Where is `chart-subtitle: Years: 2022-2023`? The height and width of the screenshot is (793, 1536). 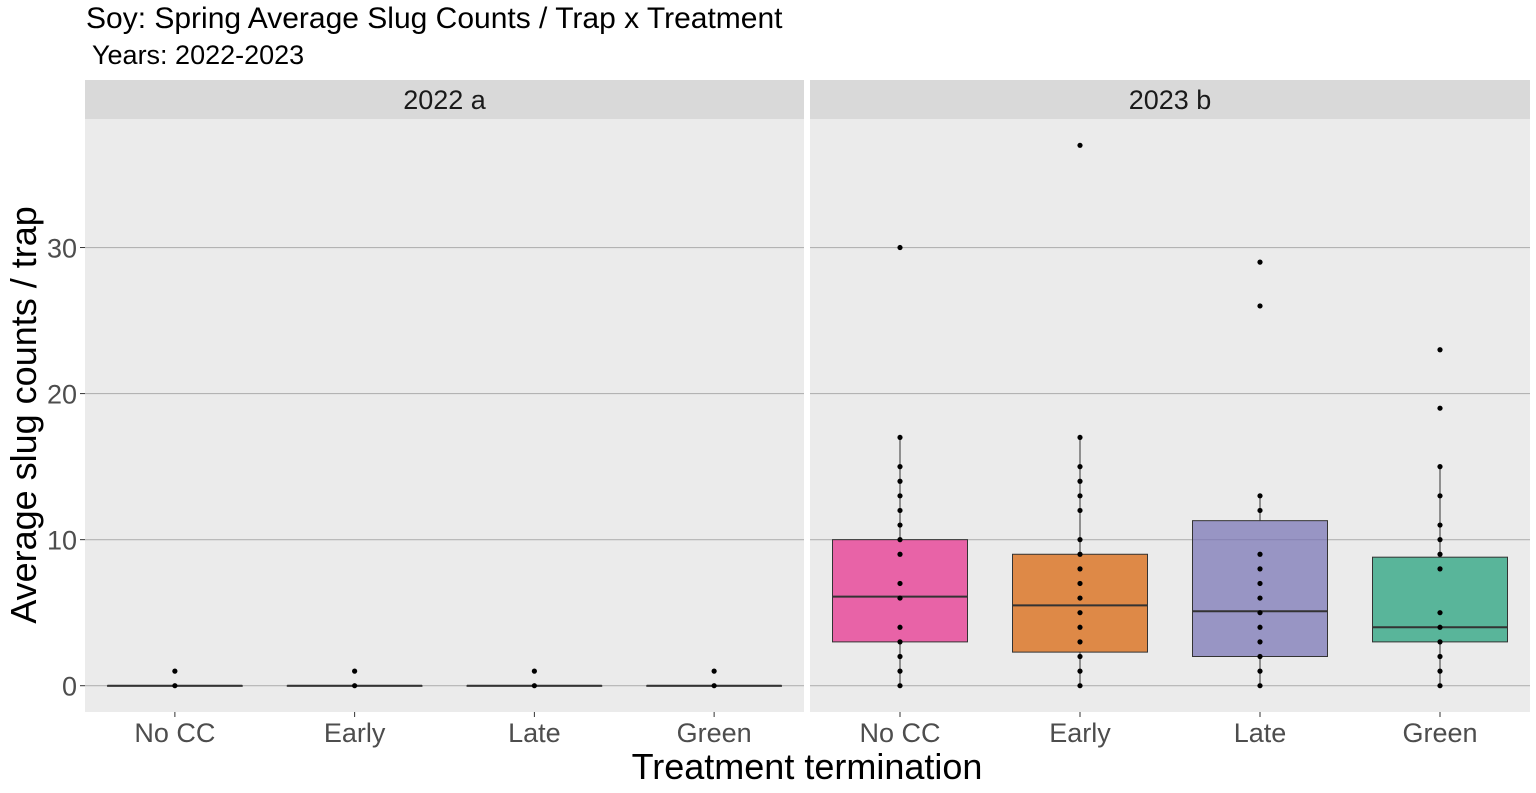 chart-subtitle: Years: 2022-2023 is located at coordinates (198, 55).